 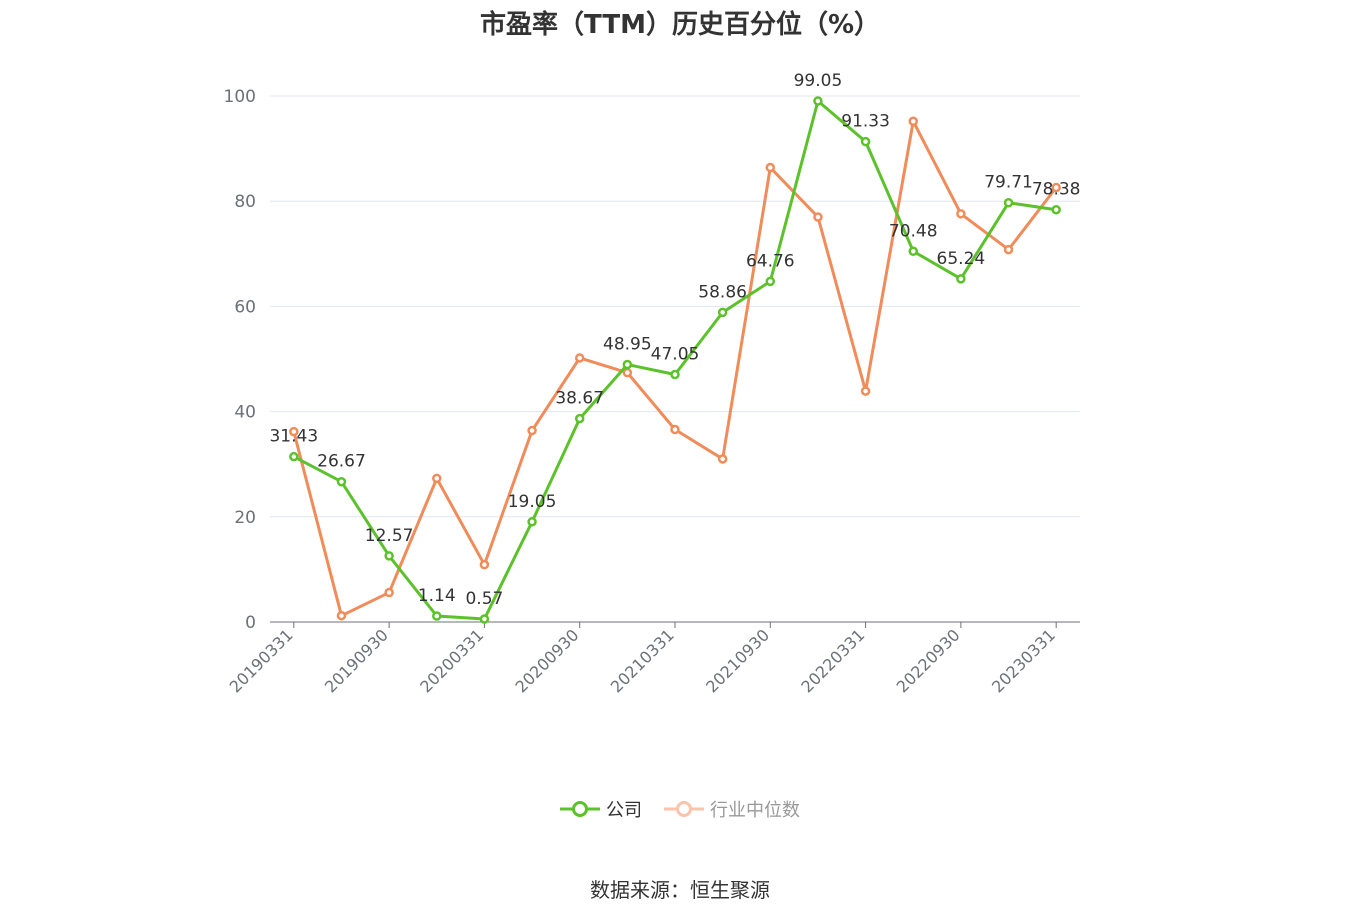 I want to click on y-tick-label: 0, so click(x=250, y=623).